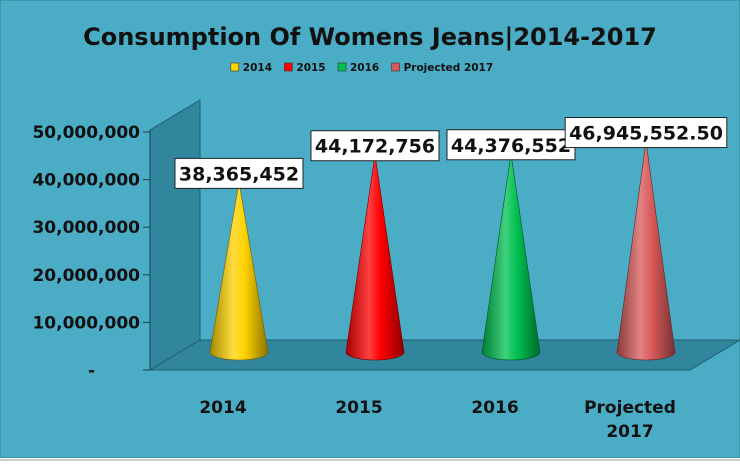 The height and width of the screenshot is (475, 740). I want to click on y-tick-label: 50,000,000, so click(86, 133).